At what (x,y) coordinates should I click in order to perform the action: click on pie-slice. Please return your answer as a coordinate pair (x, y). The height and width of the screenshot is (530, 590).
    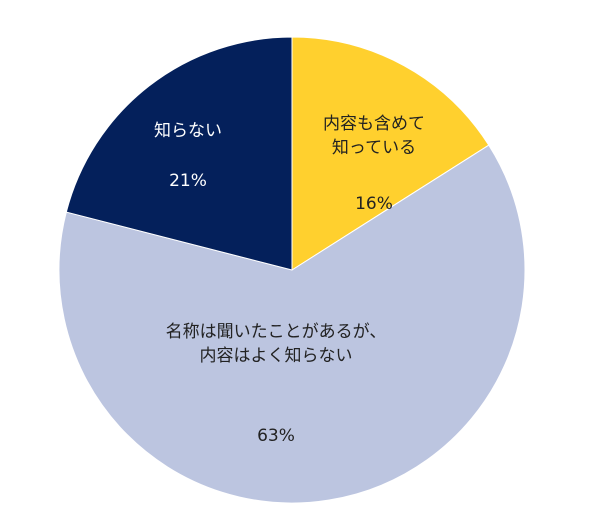
    Looking at the image, I should click on (390, 153).